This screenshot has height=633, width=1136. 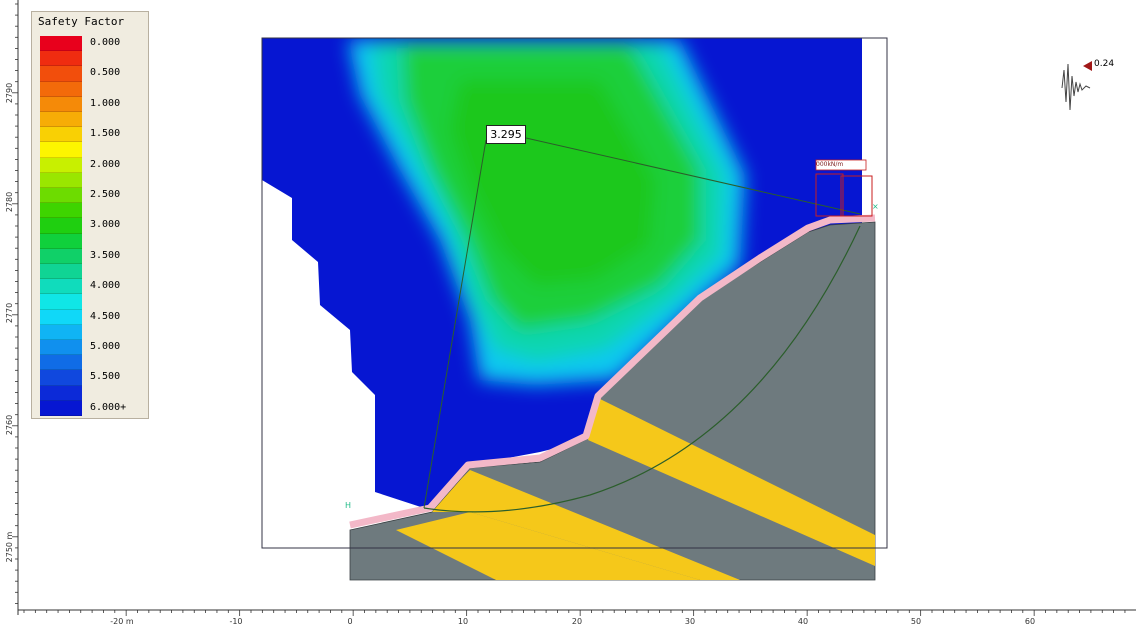 What do you see at coordinates (105, 286) in the screenshot?
I see `legend-value-label: 4.000` at bounding box center [105, 286].